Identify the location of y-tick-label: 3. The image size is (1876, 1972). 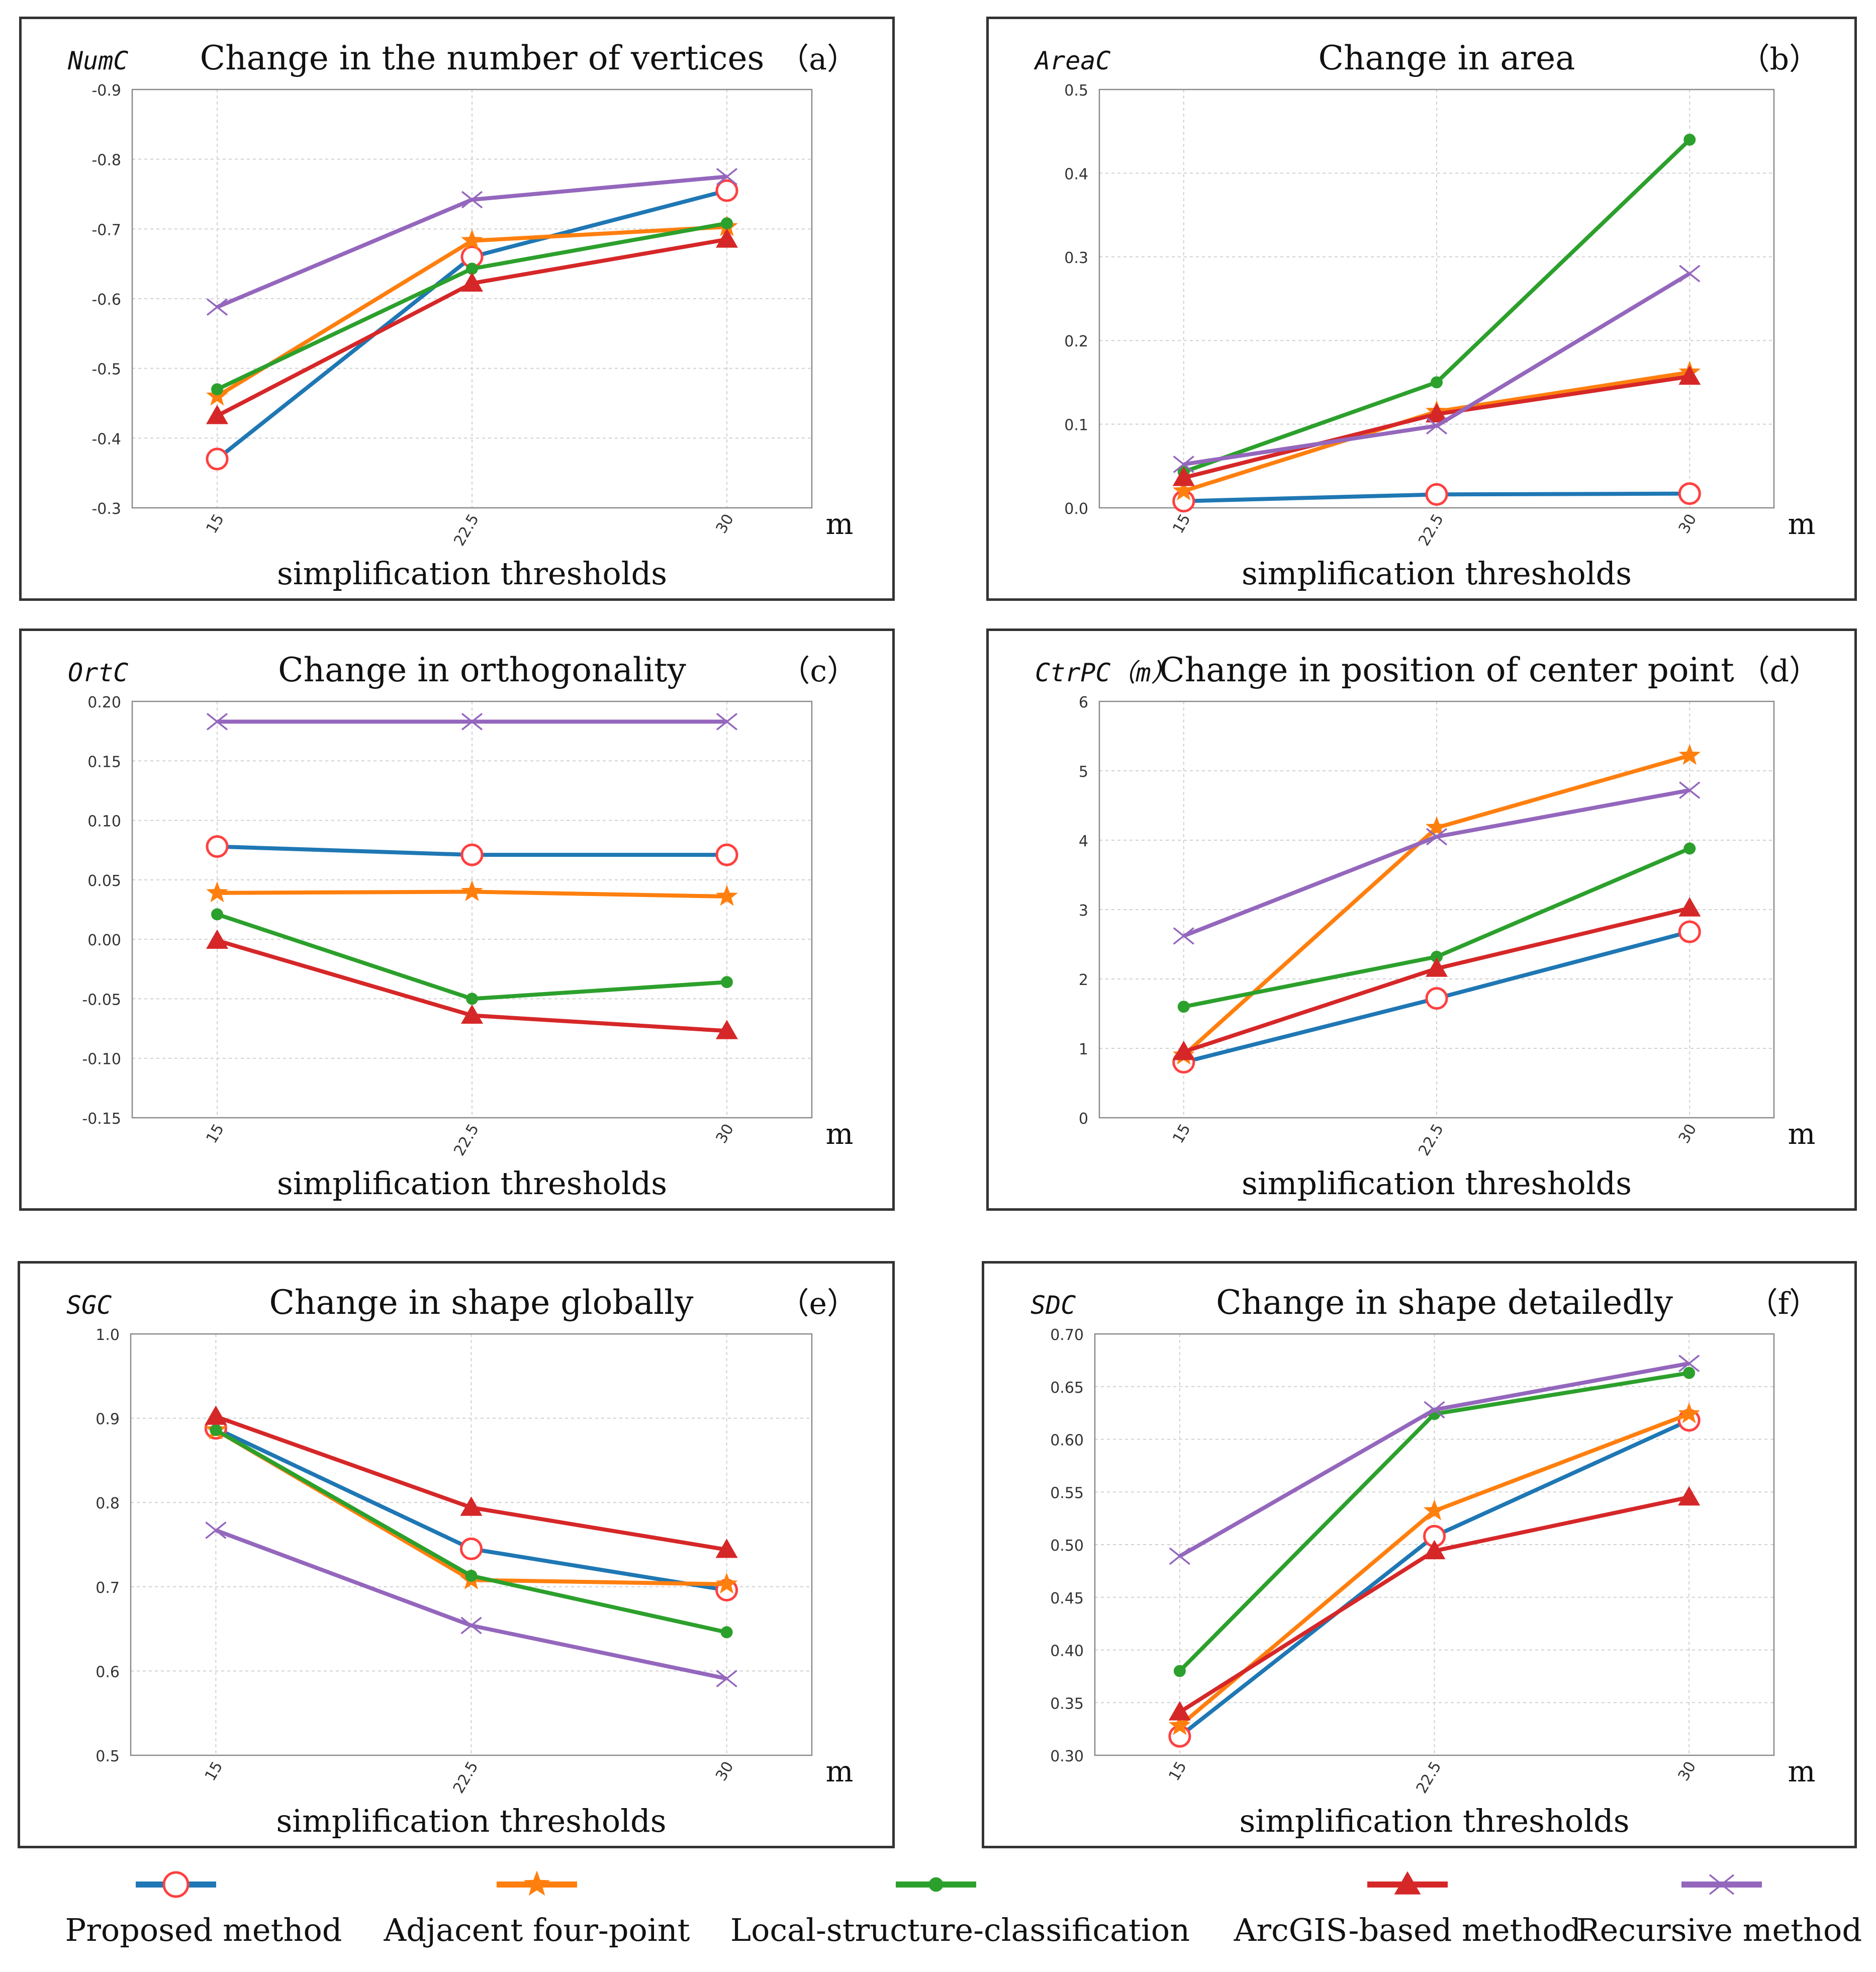
(1083, 911).